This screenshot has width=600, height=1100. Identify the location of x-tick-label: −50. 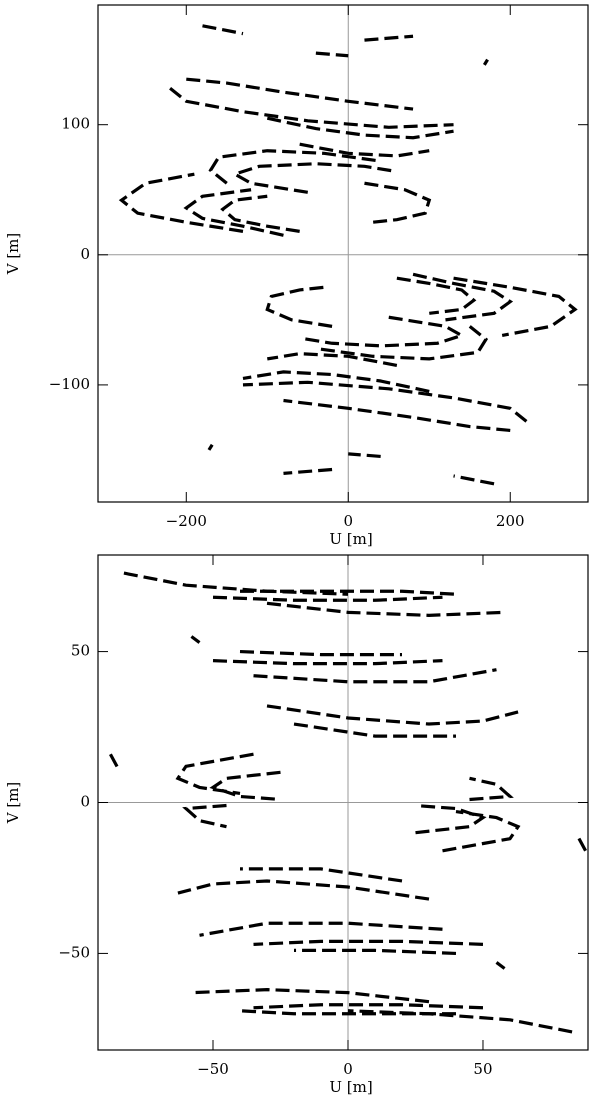
(213, 1069).